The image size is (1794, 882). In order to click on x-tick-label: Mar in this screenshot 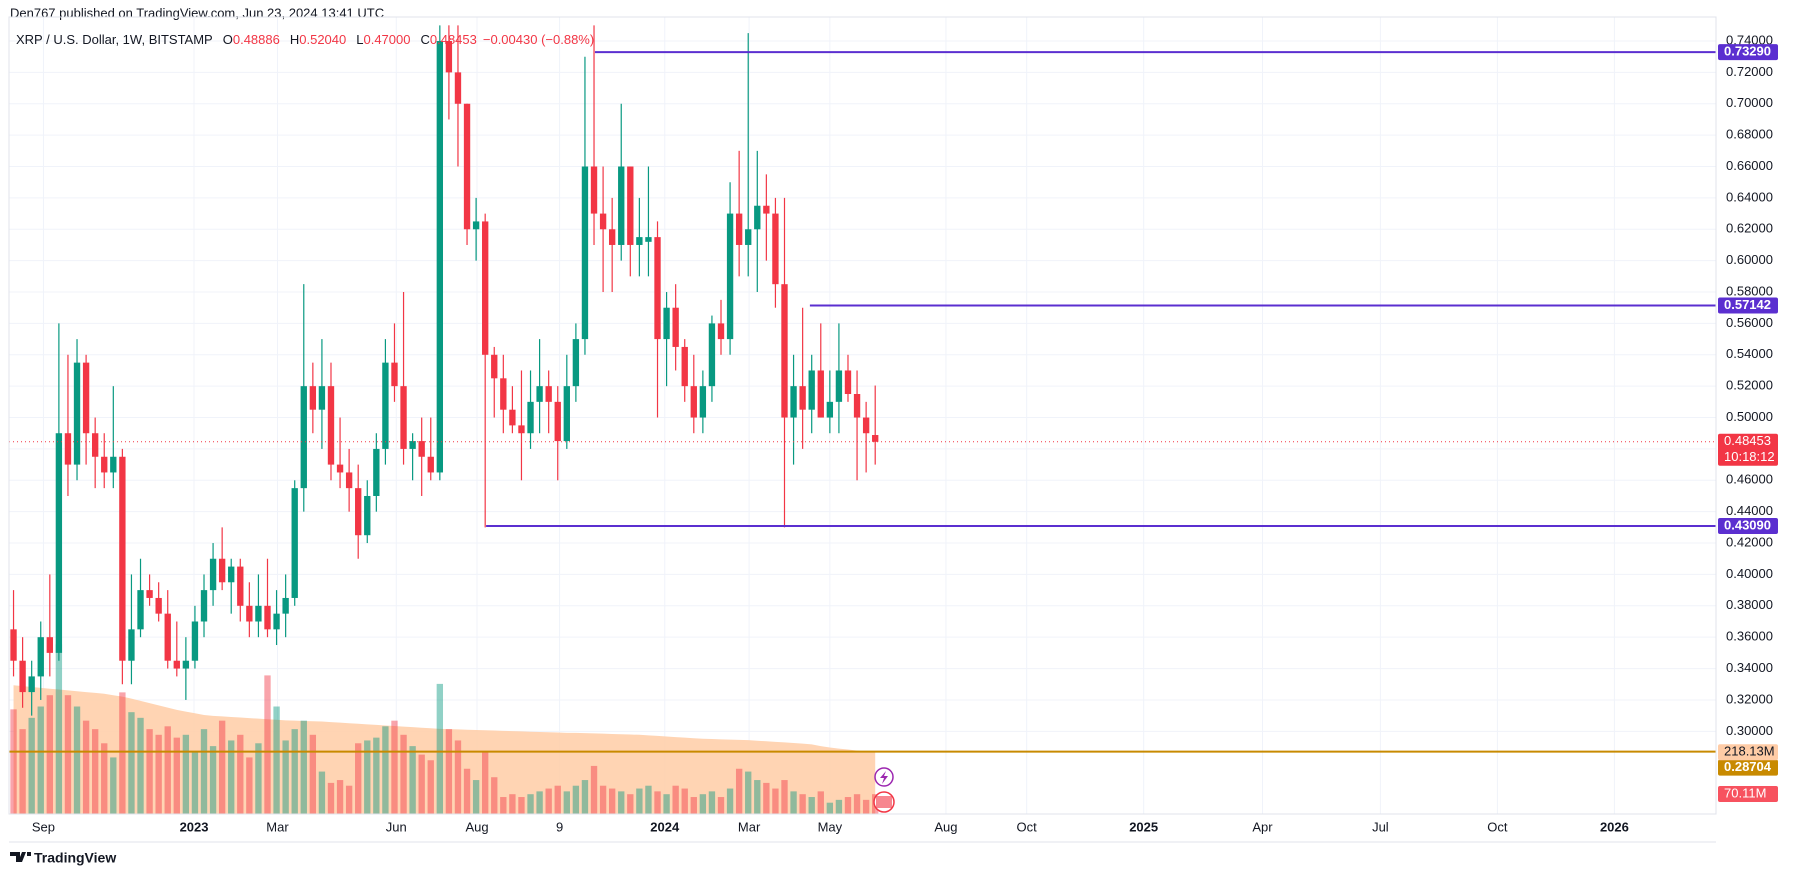, I will do `click(277, 826)`.